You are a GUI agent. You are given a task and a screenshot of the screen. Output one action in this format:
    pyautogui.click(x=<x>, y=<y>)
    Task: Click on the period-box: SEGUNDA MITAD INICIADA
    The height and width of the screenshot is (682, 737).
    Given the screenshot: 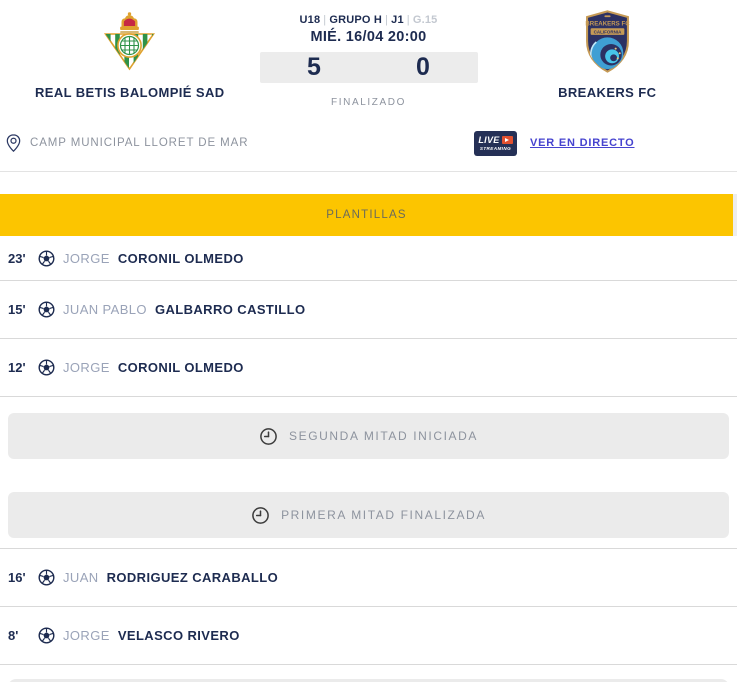 What is the action you would take?
    pyautogui.click(x=368, y=436)
    